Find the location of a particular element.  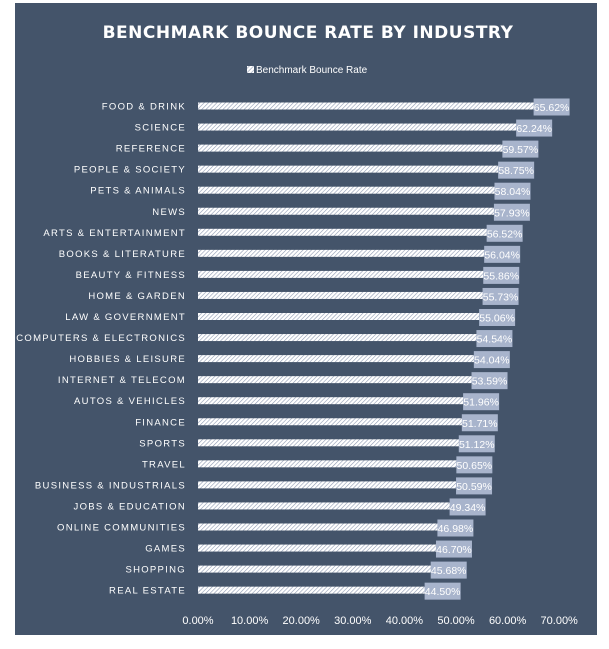

category-label: LAW & GOVERNMENT is located at coordinates (125, 317).